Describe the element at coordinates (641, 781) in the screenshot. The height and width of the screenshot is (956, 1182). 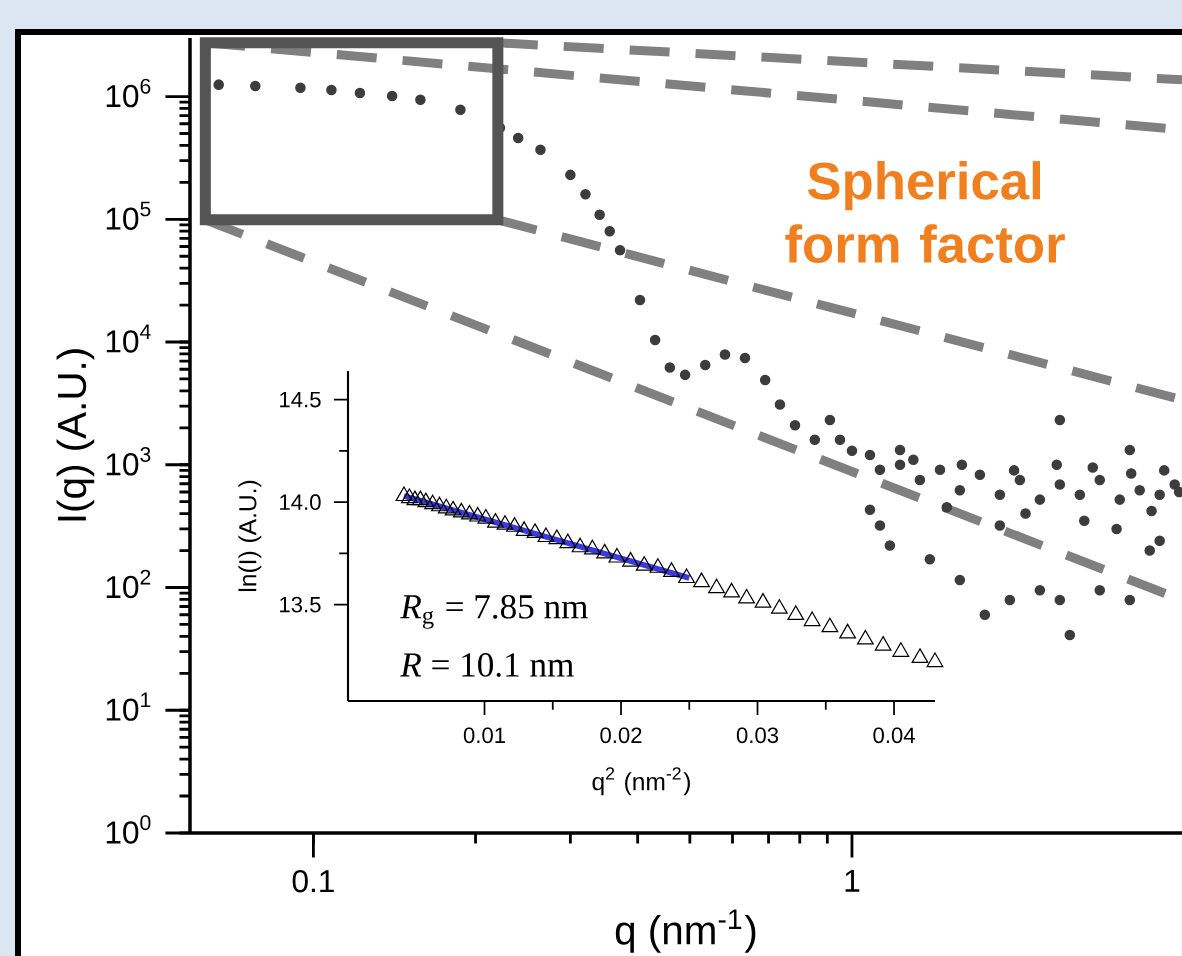
I see `x-axis-title: q$^{2}$ (nm$^{-2}$)` at that location.